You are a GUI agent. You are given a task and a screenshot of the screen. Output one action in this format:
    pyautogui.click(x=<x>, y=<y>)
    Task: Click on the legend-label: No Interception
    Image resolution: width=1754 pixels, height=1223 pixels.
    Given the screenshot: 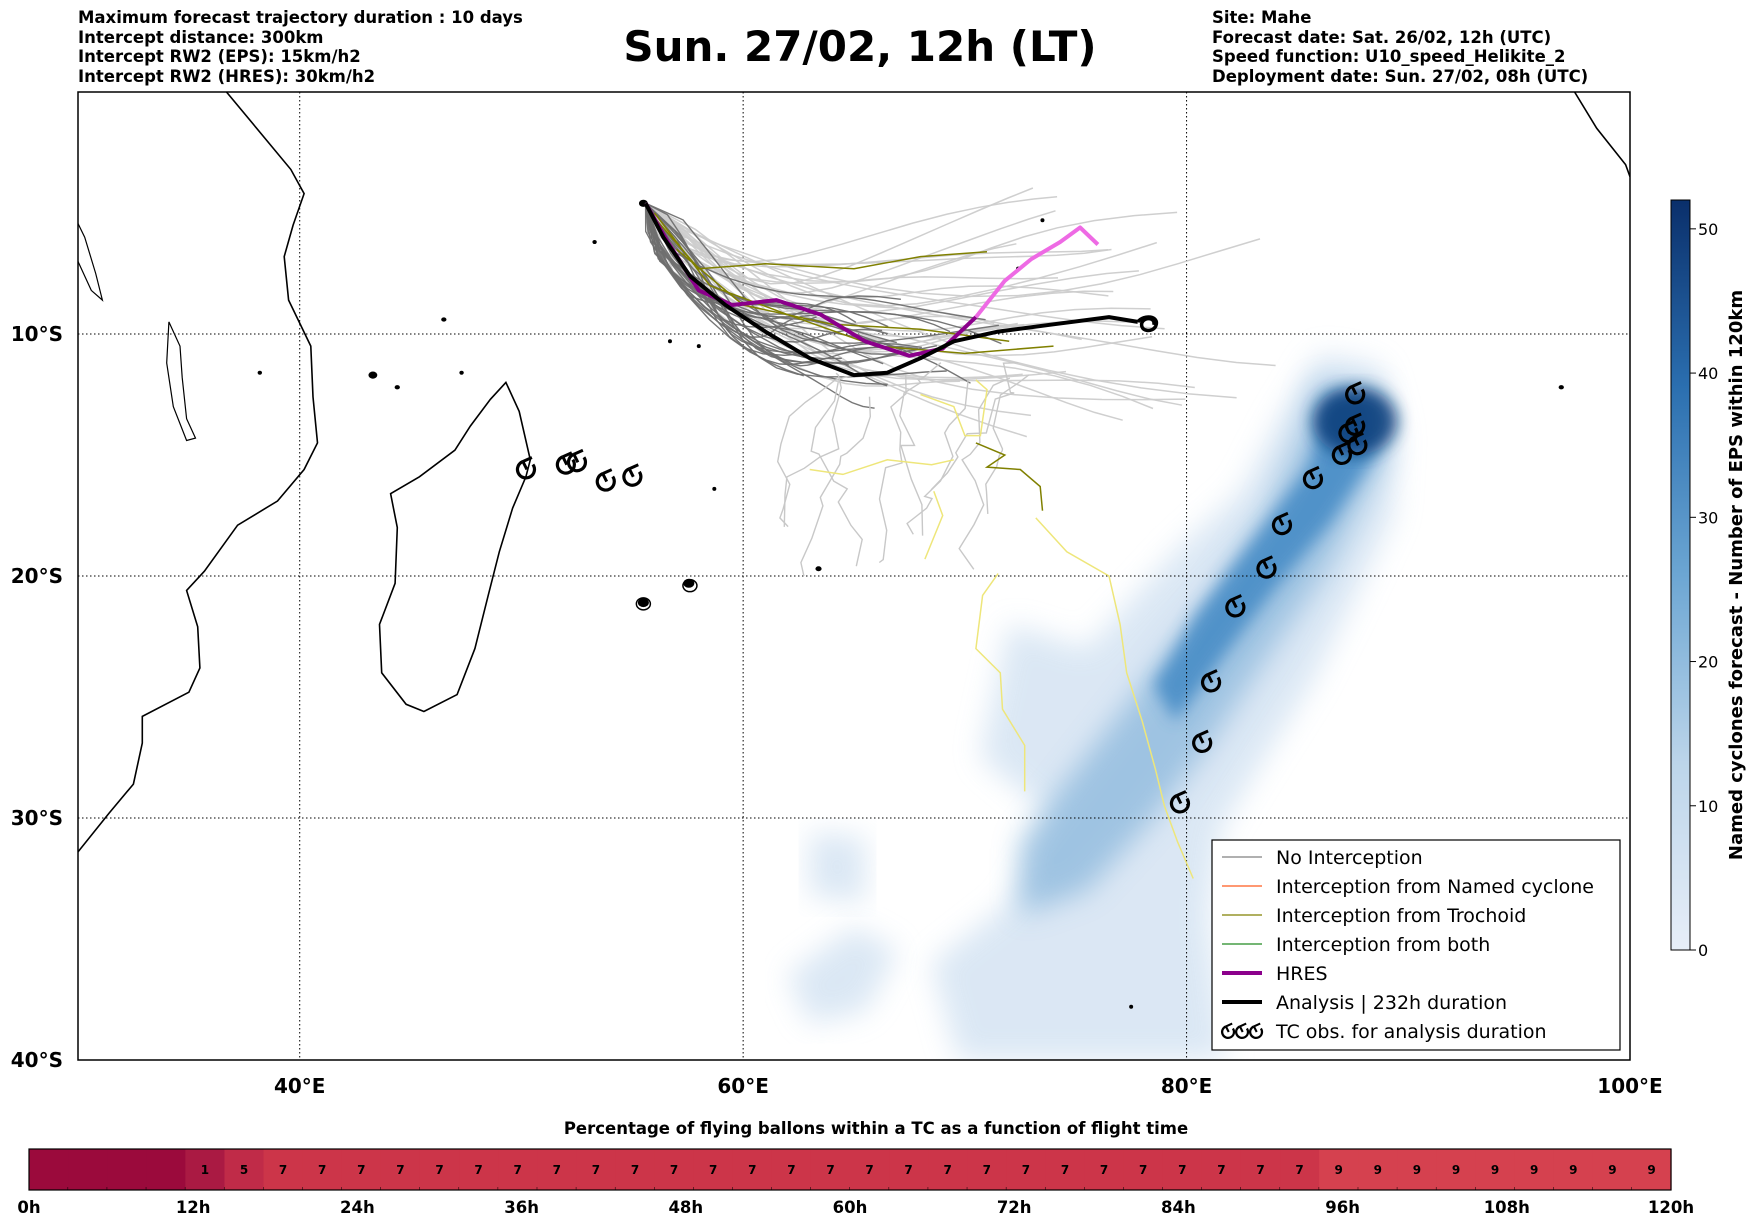 What is the action you would take?
    pyautogui.click(x=1349, y=858)
    